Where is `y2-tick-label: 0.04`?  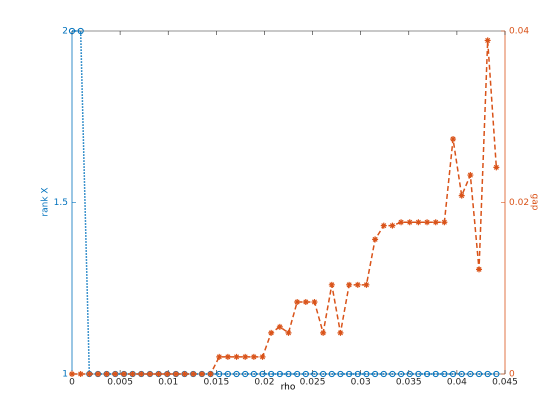
y2-tick-label: 0.04 is located at coordinates (519, 32).